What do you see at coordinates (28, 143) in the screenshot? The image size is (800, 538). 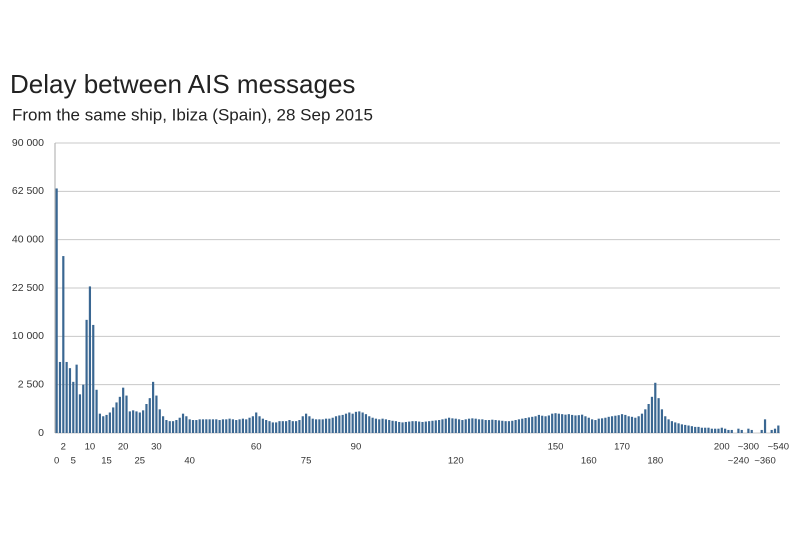 I see `y-tick-label: 90 000` at bounding box center [28, 143].